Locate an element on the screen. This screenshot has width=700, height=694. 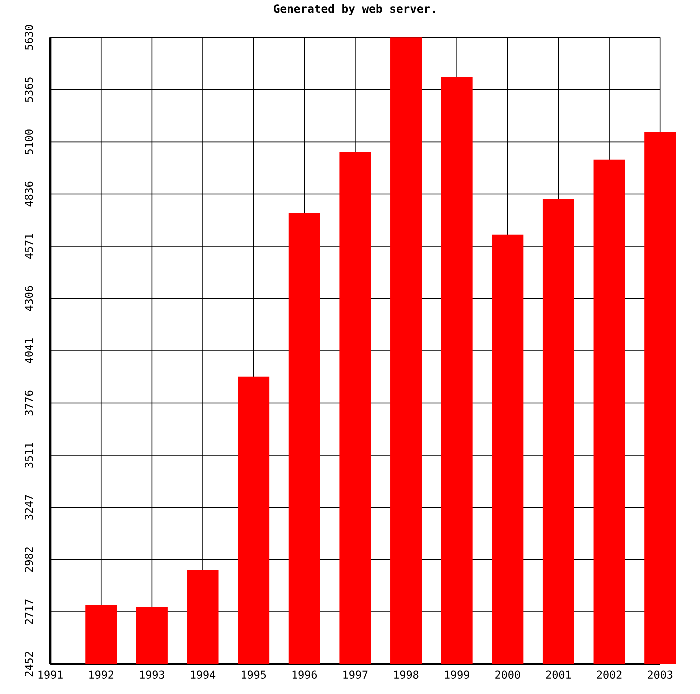
chart-title: Generated by web server. is located at coordinates (355, 10).